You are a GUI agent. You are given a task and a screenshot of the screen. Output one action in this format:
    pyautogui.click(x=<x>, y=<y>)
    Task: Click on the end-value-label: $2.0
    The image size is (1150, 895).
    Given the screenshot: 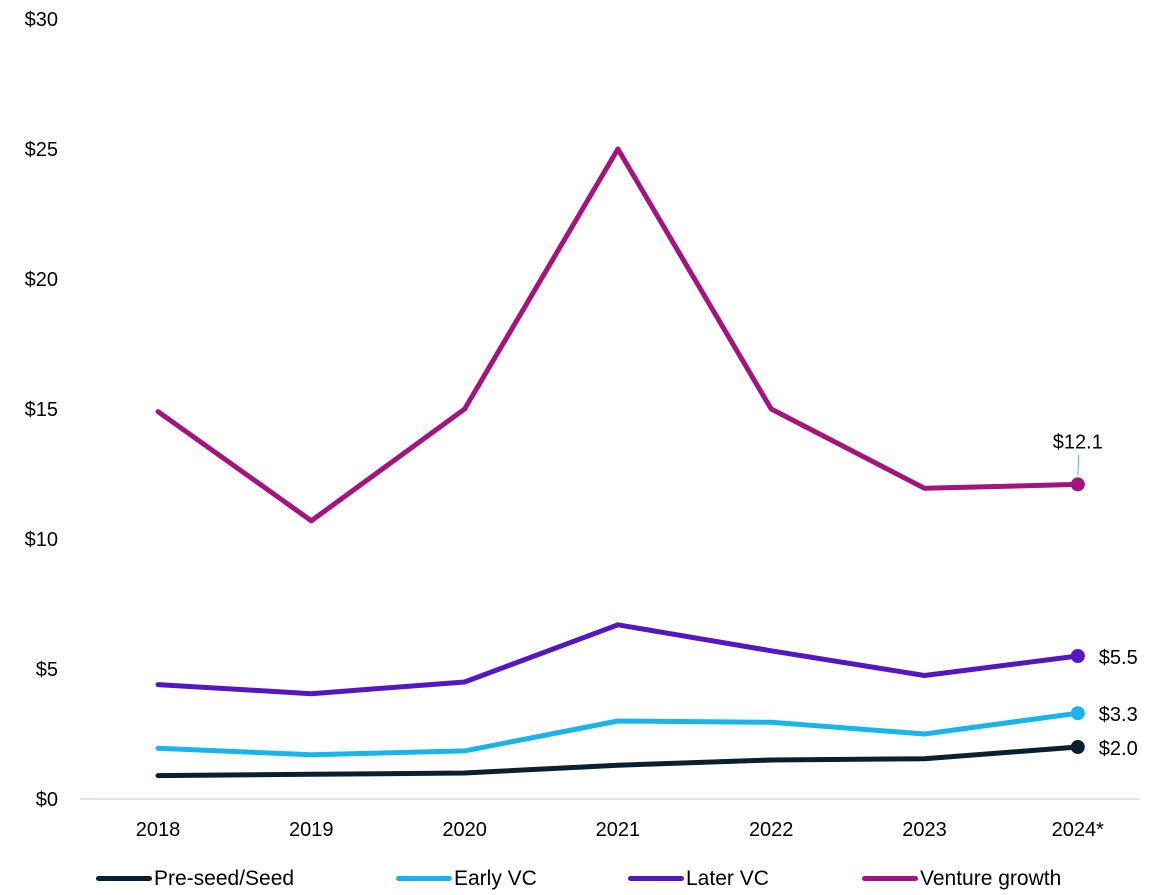 What is the action you would take?
    pyautogui.click(x=1118, y=749)
    